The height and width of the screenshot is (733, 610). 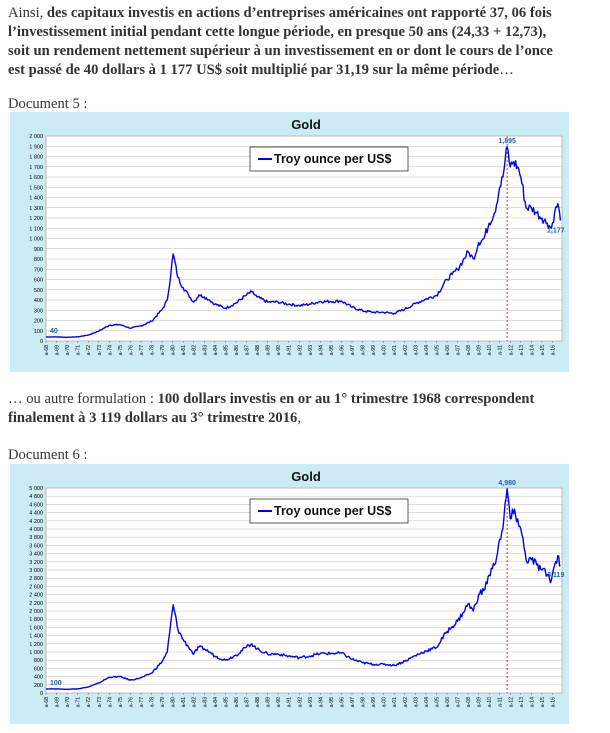 What do you see at coordinates (27, 13) in the screenshot?
I see `intro-prefix: Ainsi,` at bounding box center [27, 13].